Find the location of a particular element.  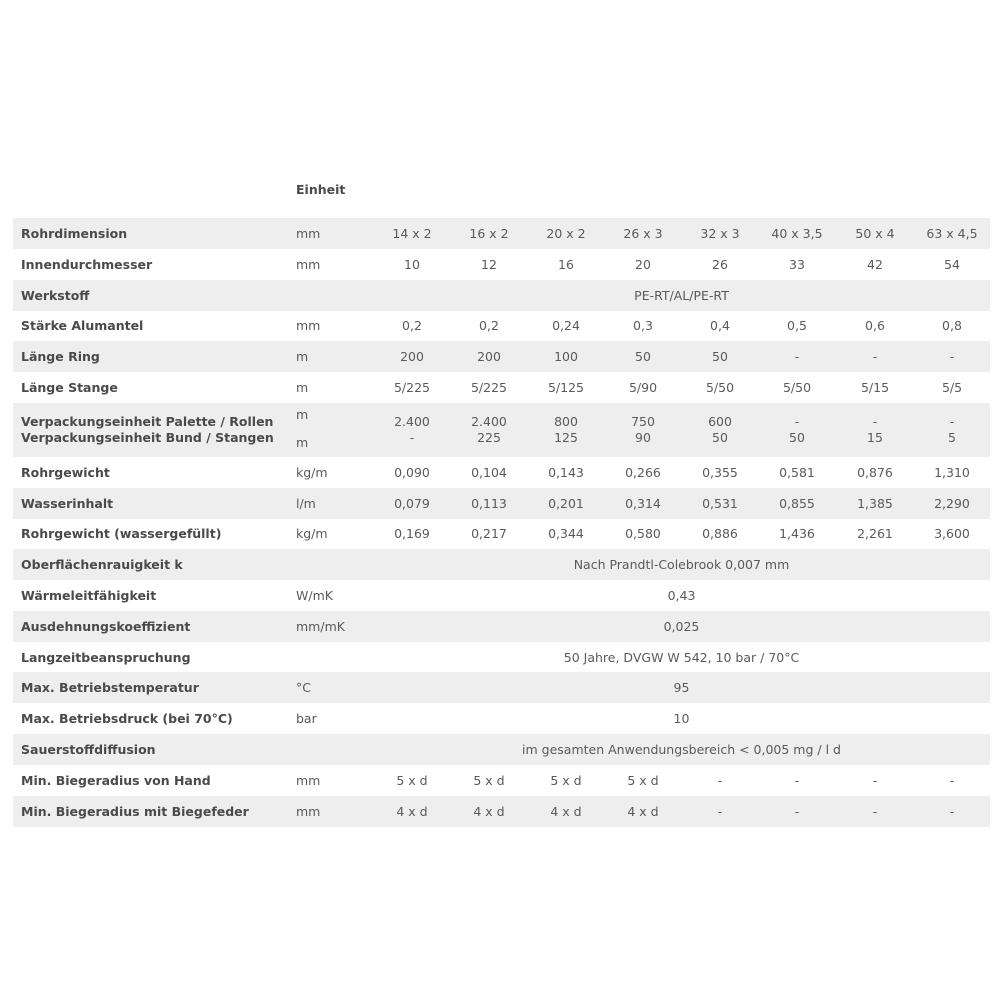

cell-value: 33 is located at coordinates (797, 264).